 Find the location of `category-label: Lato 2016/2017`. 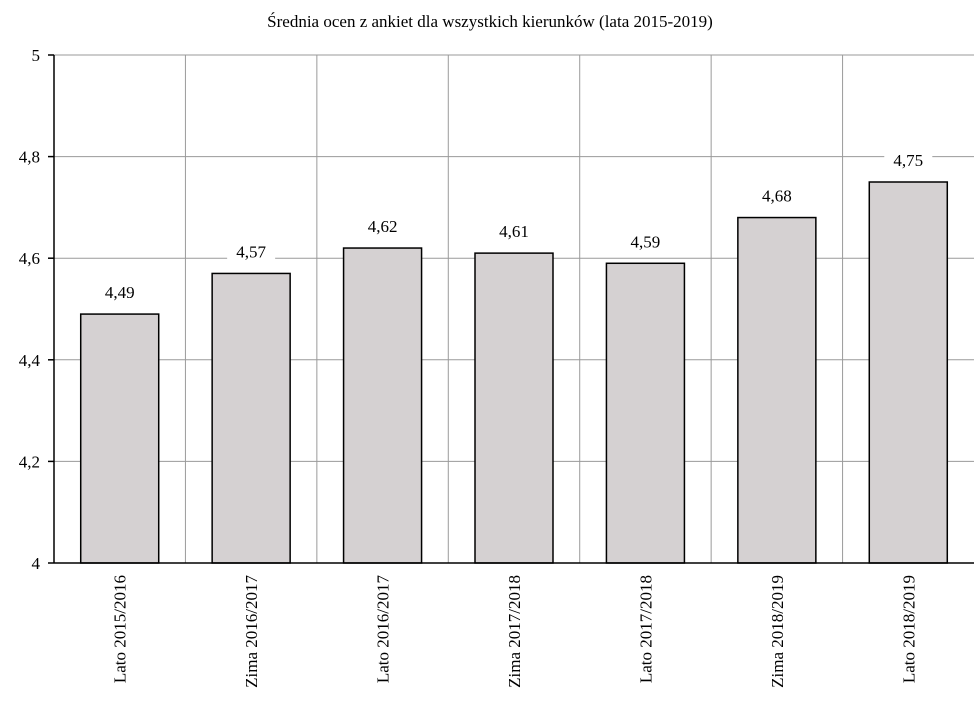

category-label: Lato 2016/2017 is located at coordinates (383, 629).